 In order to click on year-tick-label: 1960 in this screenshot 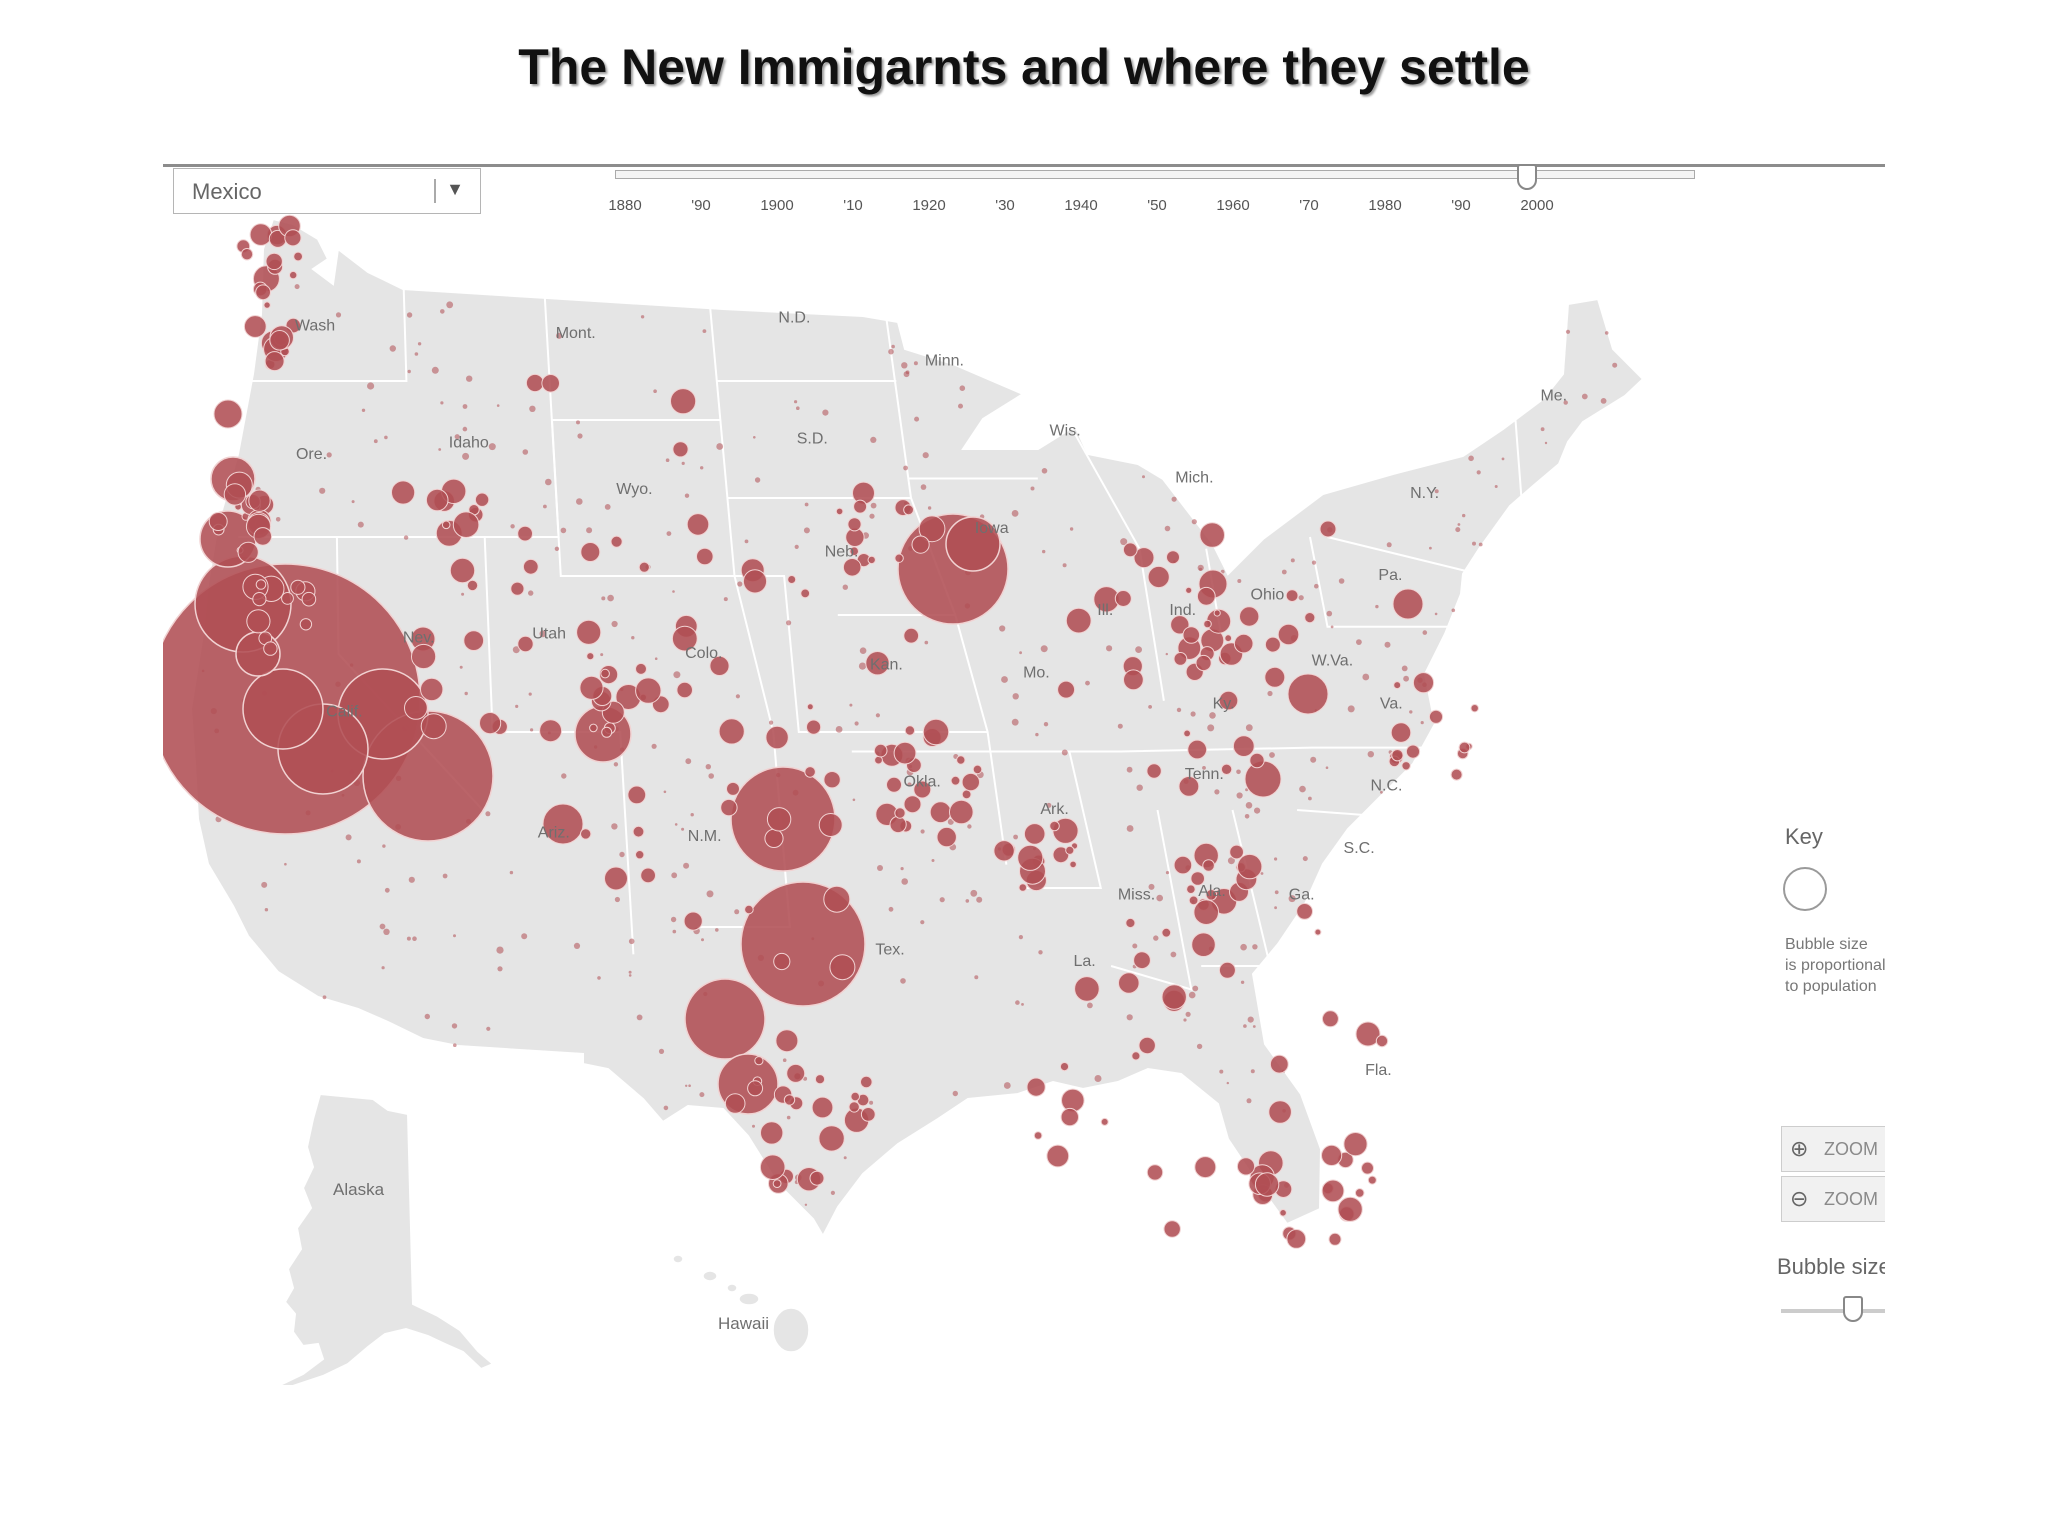, I will do `click(1233, 205)`.